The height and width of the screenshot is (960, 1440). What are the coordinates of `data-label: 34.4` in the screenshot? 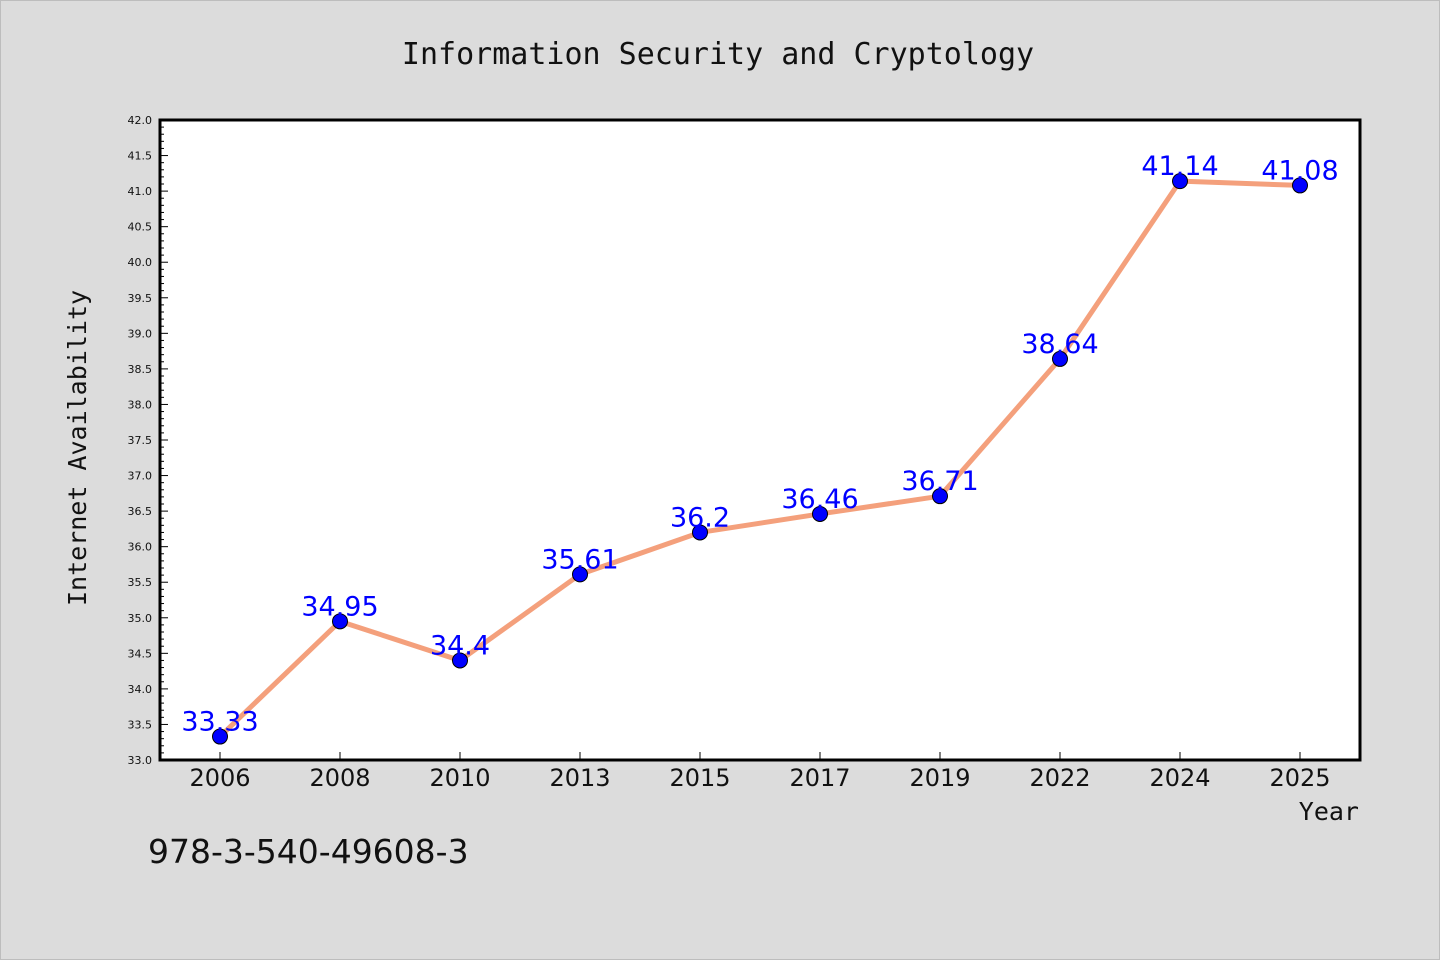 It's located at (460, 645).